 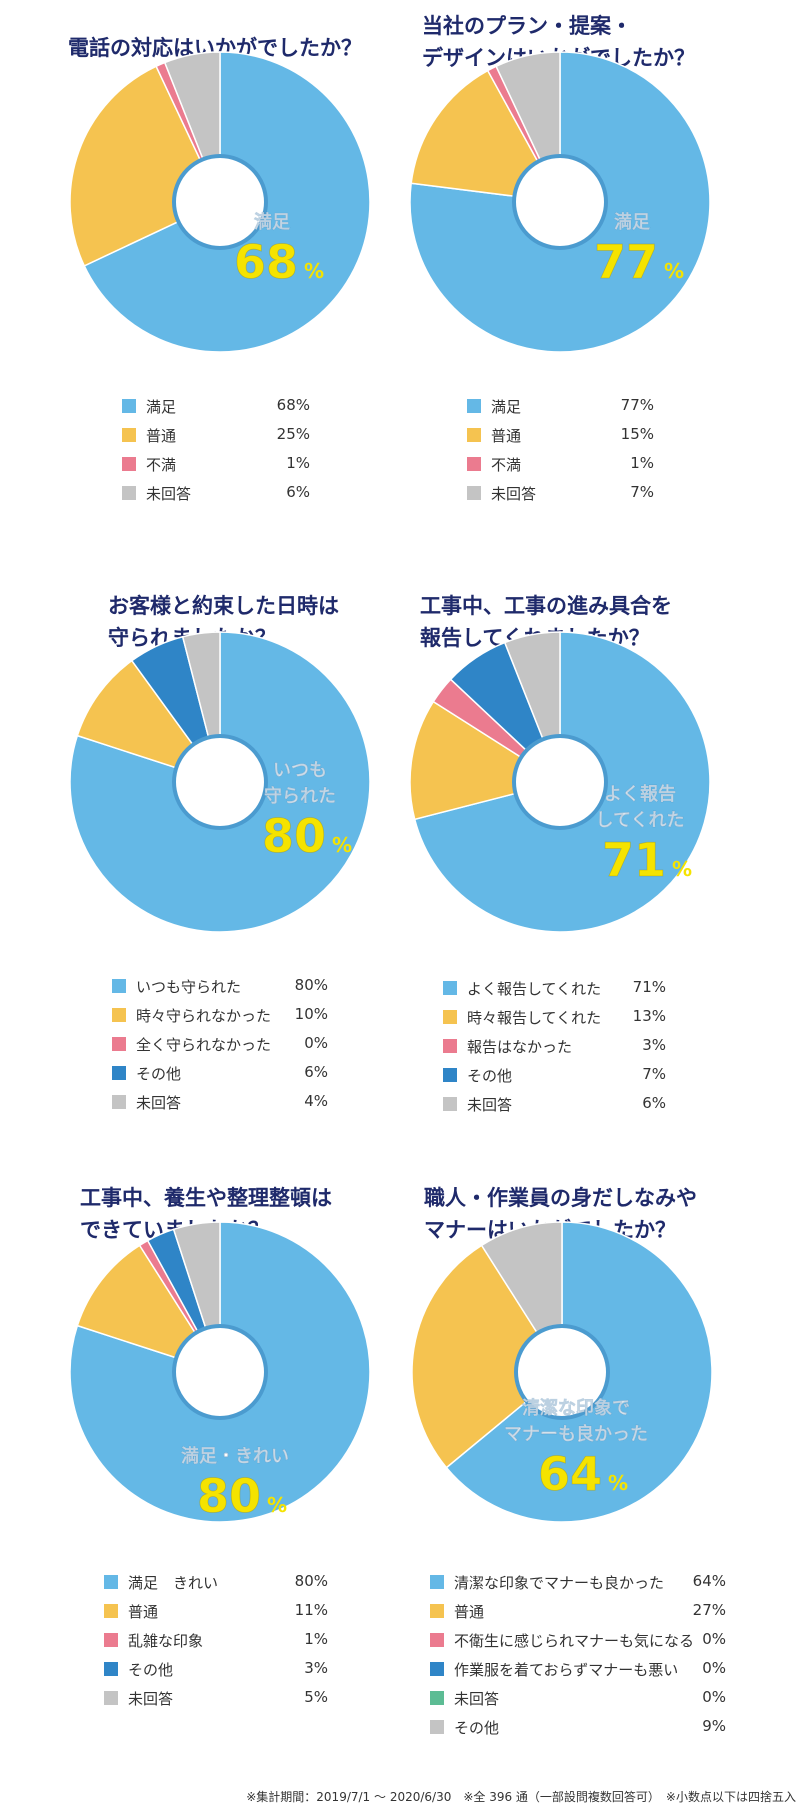 What do you see at coordinates (714, 1697) in the screenshot?
I see `legend-value: 0%` at bounding box center [714, 1697].